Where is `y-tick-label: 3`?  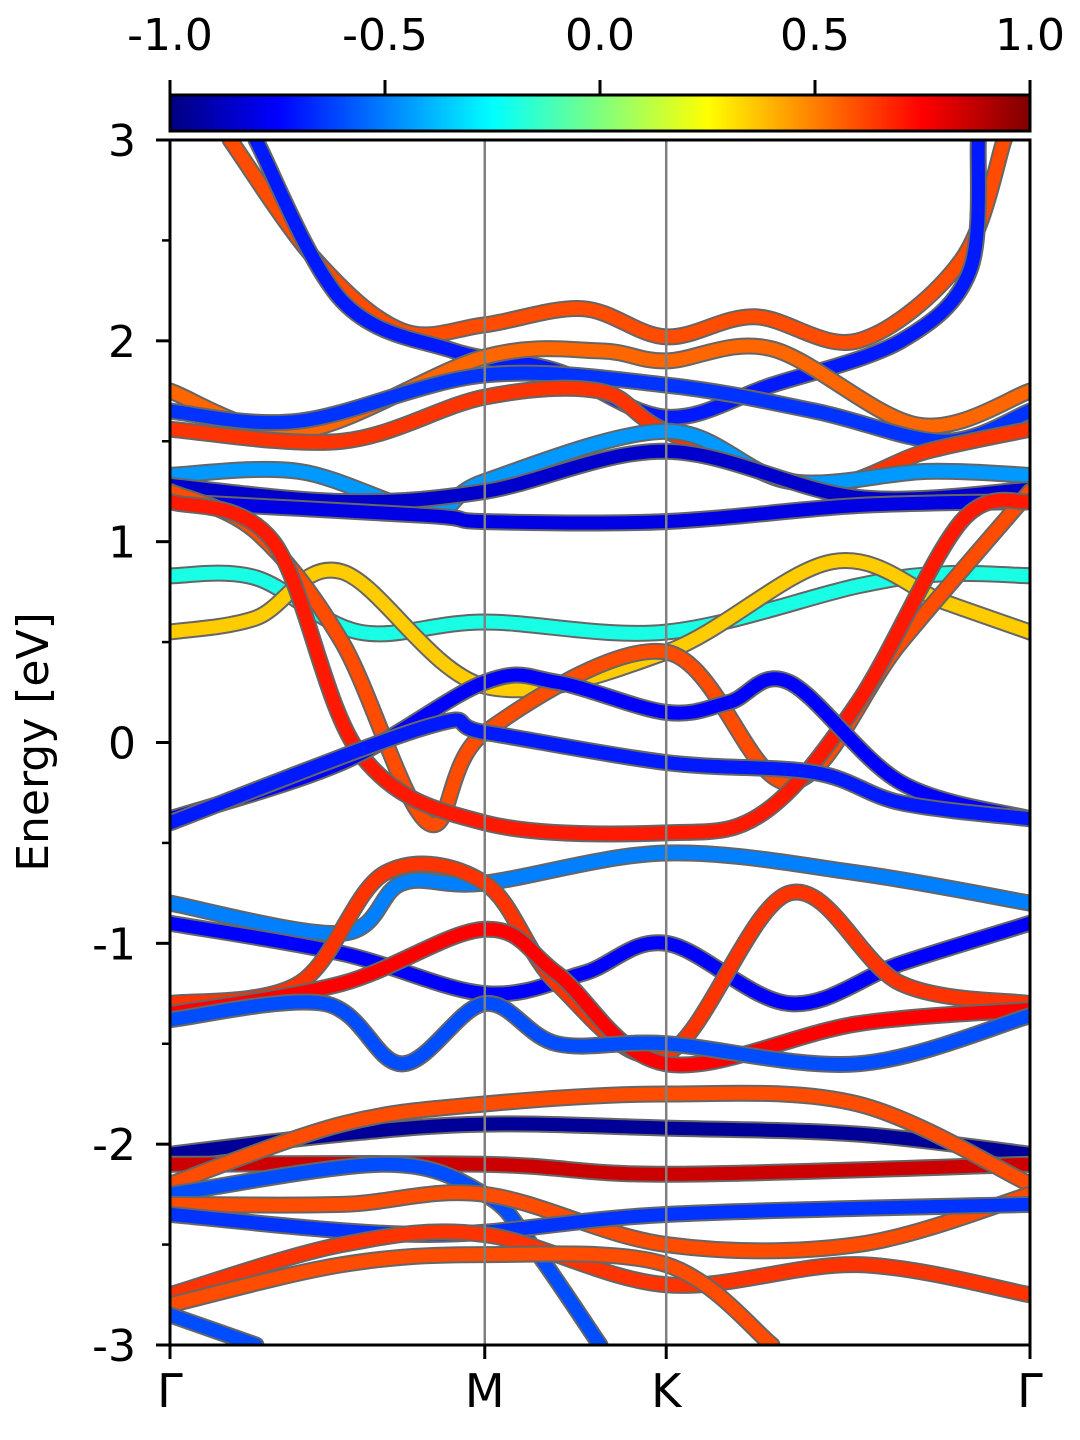 y-tick-label: 3 is located at coordinates (122, 141).